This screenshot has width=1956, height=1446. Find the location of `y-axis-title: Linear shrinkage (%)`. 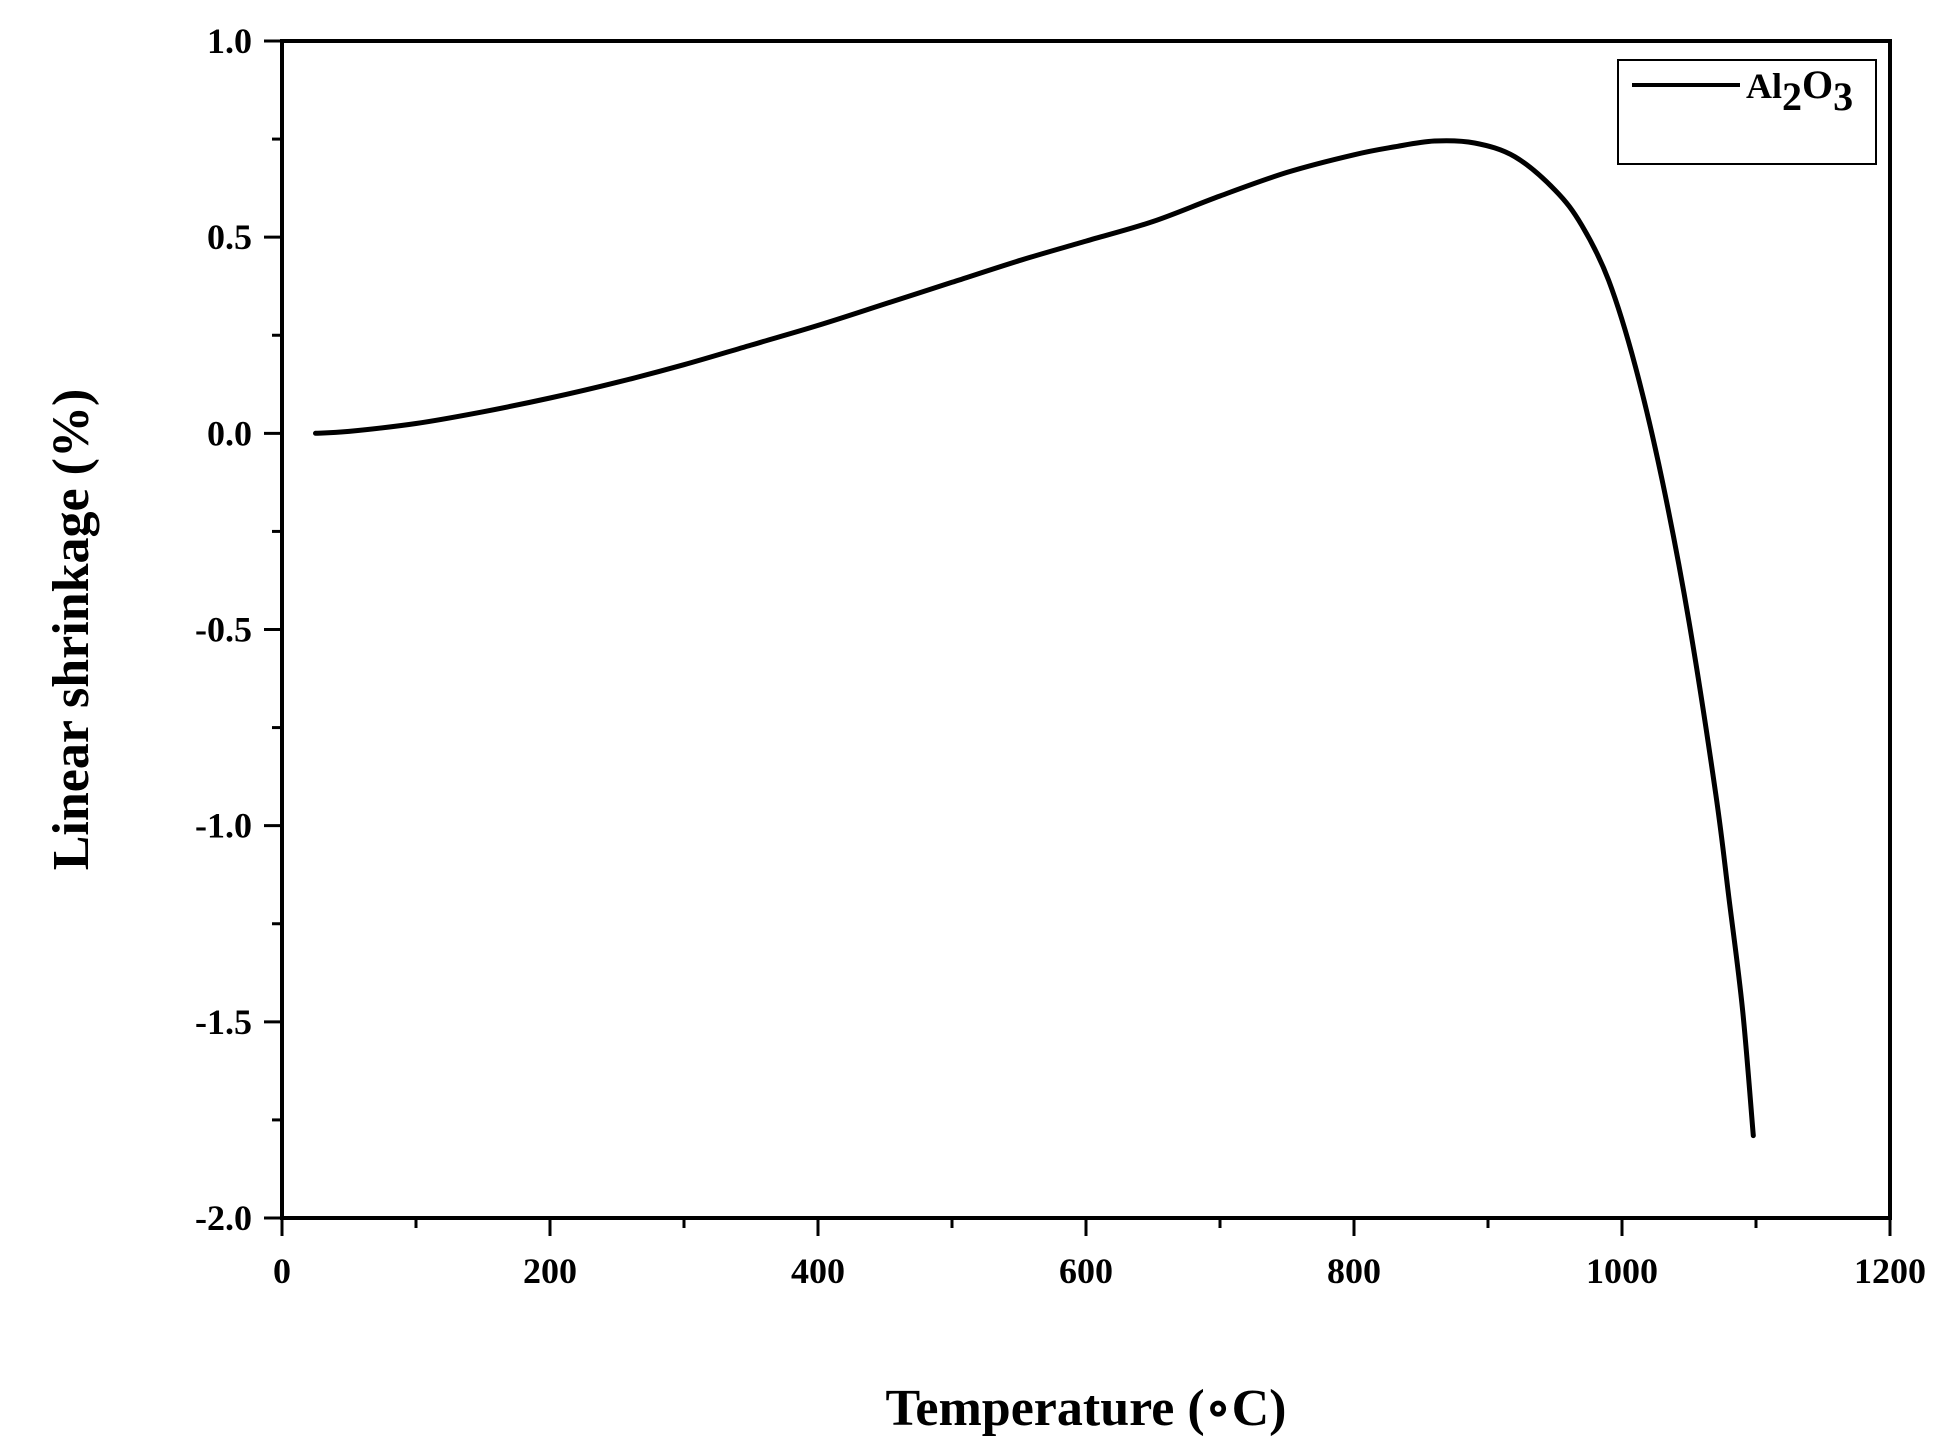

y-axis-title: Linear shrinkage (%) is located at coordinates (71, 630).